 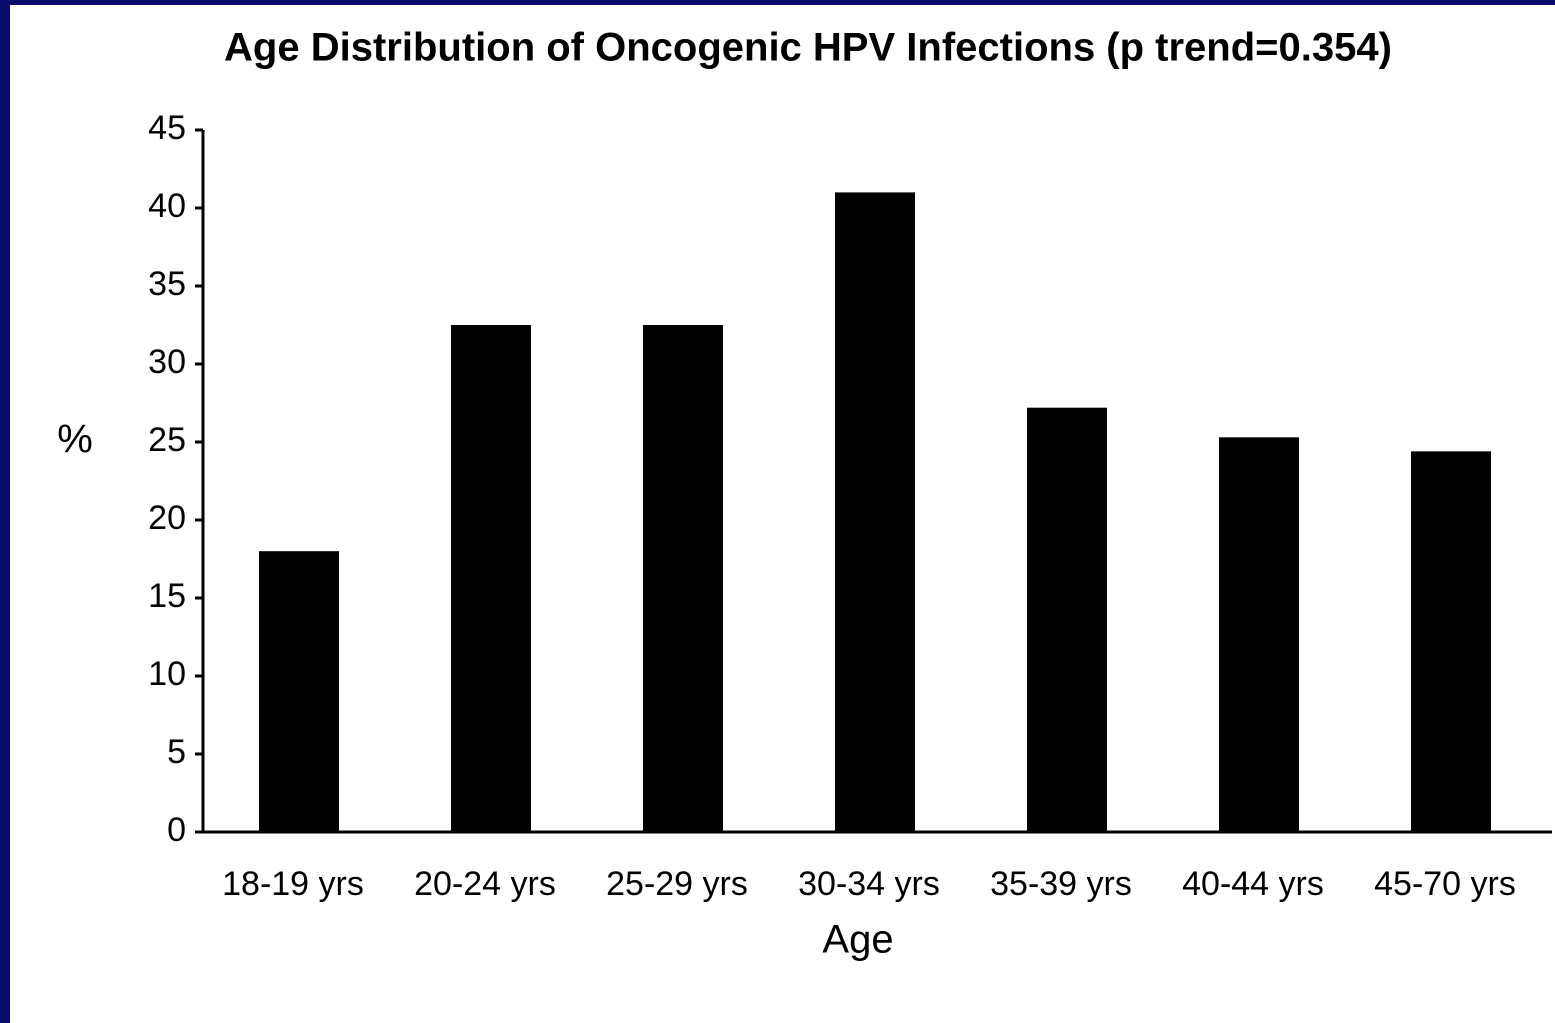 What do you see at coordinates (167, 440) in the screenshot?
I see `y-tick-label: 25` at bounding box center [167, 440].